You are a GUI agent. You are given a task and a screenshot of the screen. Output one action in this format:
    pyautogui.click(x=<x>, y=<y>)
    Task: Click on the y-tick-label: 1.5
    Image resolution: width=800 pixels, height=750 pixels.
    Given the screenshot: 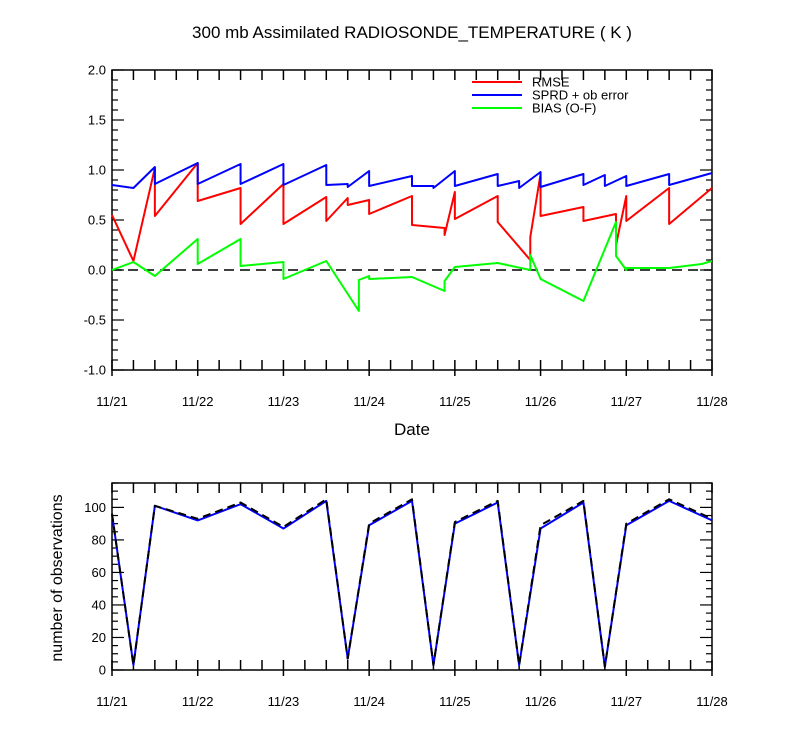 What is the action you would take?
    pyautogui.click(x=97, y=120)
    